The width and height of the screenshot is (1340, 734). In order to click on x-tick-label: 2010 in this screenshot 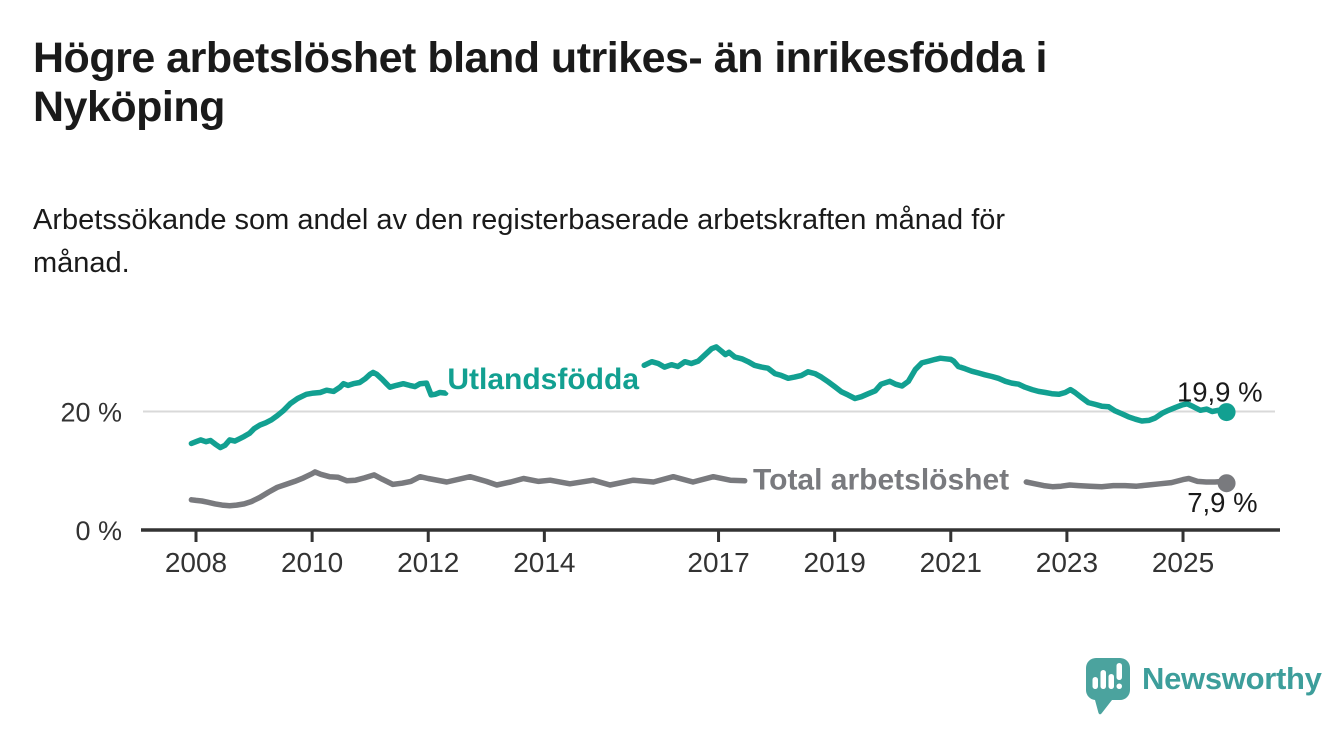, I will do `click(312, 562)`.